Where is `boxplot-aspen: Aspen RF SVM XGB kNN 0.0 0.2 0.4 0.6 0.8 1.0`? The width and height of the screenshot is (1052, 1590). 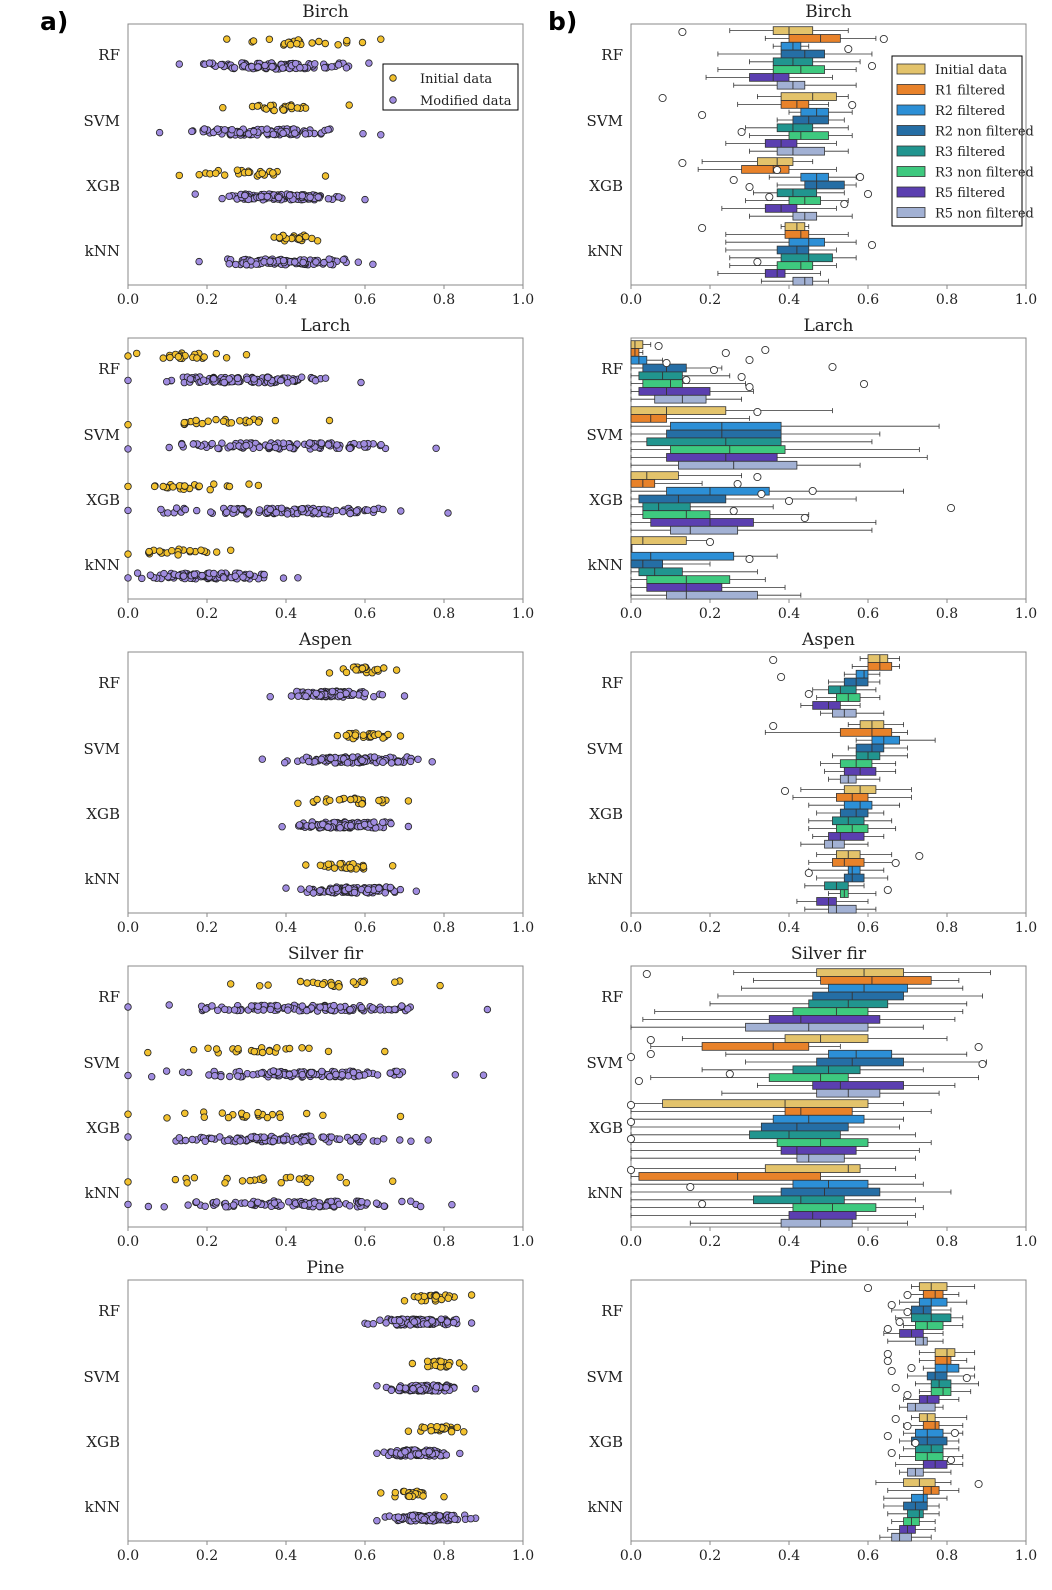
boxplot-aspen: Aspen RF SVM XGB kNN 0.0 0.2 0.4 0.6 0.8 1.0 is located at coordinates (812, 783).